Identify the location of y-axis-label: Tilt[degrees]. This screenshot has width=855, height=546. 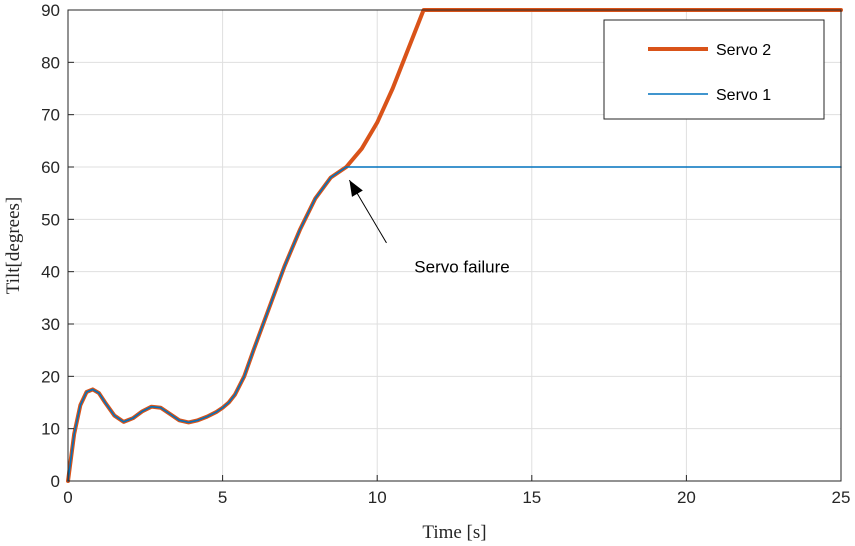
(13, 245).